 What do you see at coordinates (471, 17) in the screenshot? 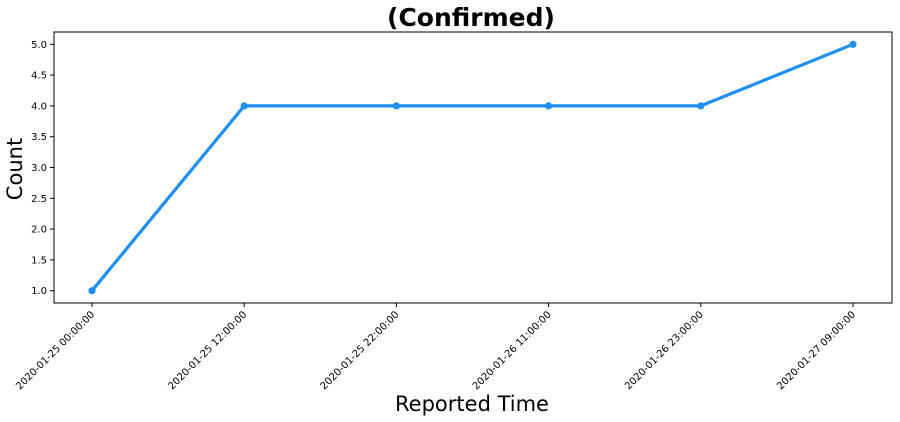
I see `chart-title: (Confirmed)` at bounding box center [471, 17].